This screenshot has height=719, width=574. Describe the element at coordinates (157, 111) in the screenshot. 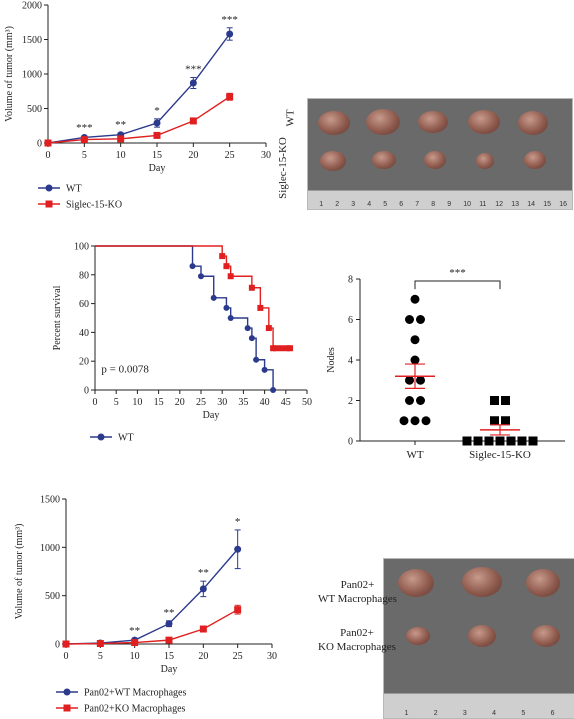

I see `significance-label: *` at that location.